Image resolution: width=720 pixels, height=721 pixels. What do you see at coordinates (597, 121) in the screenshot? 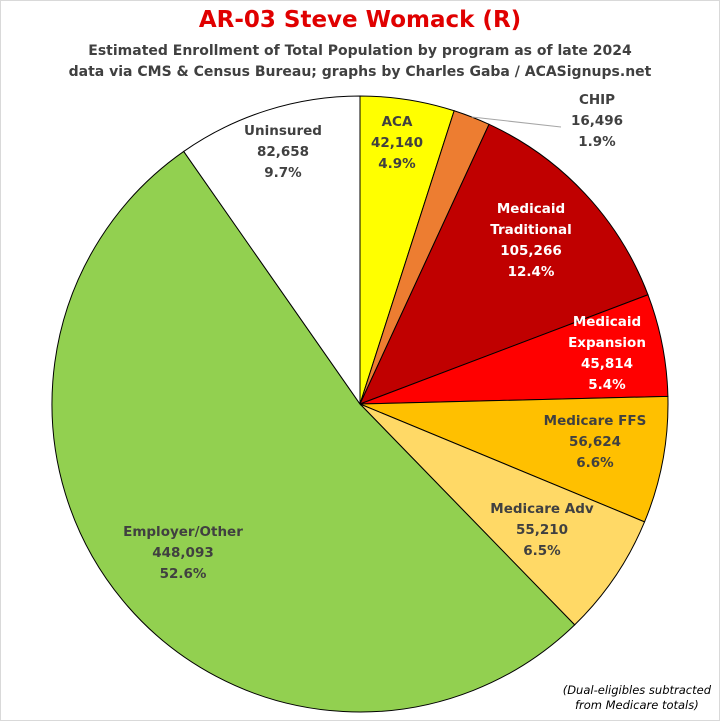
I see `slice-label-chip: CHIP 16,496 1.9%` at bounding box center [597, 121].